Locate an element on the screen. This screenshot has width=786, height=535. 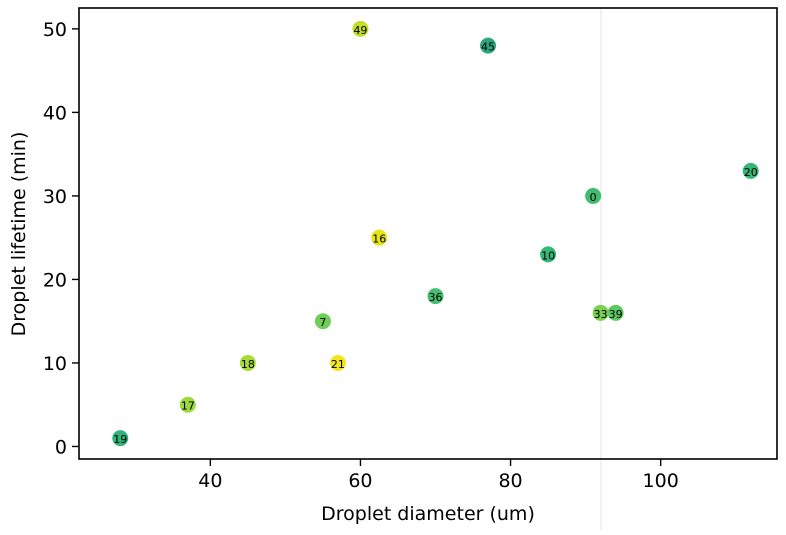
point-label: 20 is located at coordinates (751, 172).